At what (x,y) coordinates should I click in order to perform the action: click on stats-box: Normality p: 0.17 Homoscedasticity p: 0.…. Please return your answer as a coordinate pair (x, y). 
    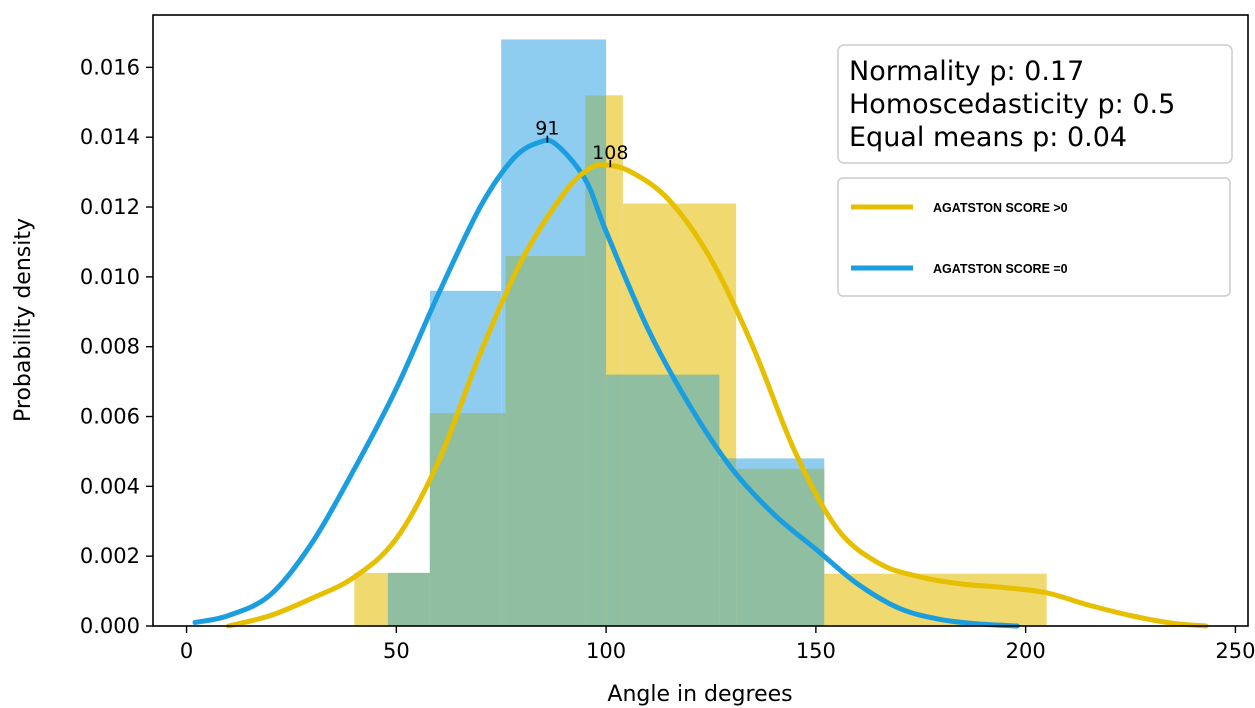
    Looking at the image, I should click on (1035, 104).